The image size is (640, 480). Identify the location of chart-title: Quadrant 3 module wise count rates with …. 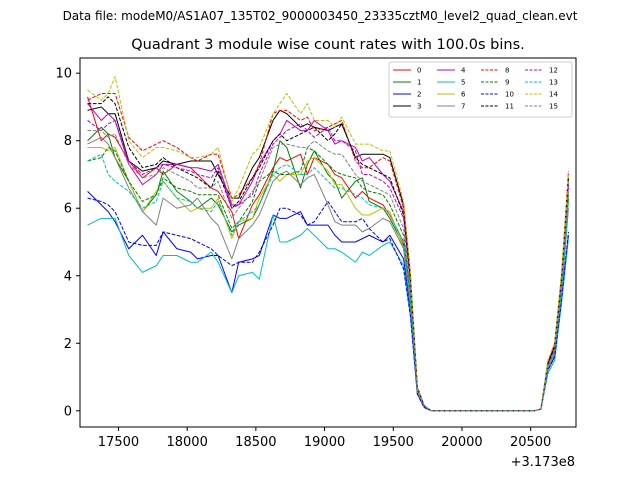
(328, 45).